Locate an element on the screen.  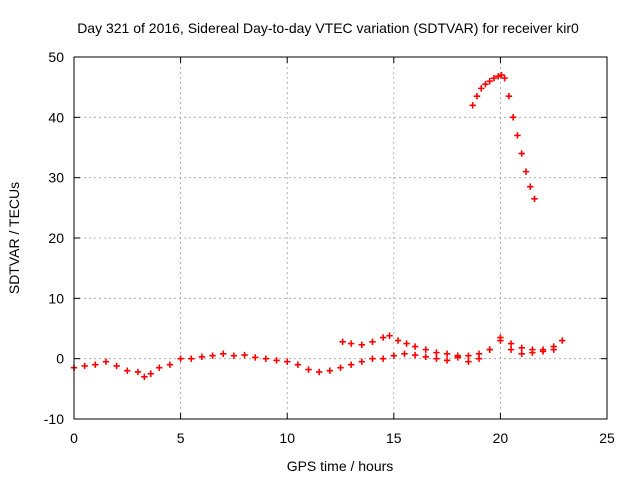
x-tick-label: 5 is located at coordinates (181, 438).